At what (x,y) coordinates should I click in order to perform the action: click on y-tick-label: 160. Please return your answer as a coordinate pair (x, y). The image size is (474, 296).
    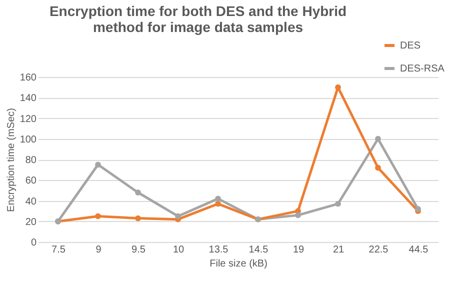
    Looking at the image, I should click on (28, 78).